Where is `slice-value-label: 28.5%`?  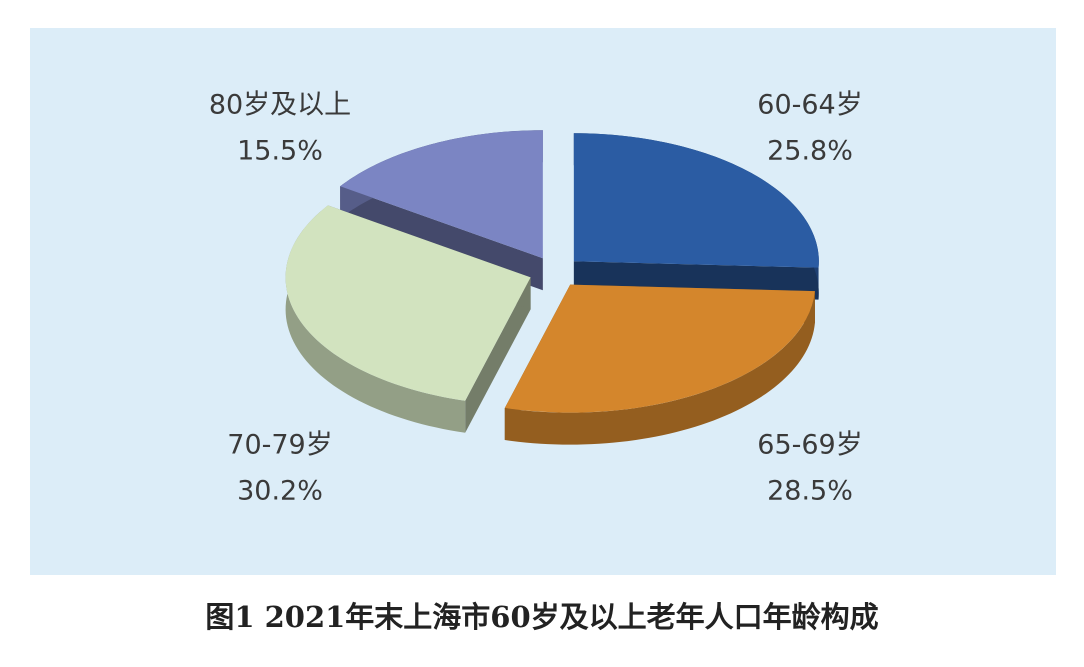 slice-value-label: 28.5% is located at coordinates (810, 491).